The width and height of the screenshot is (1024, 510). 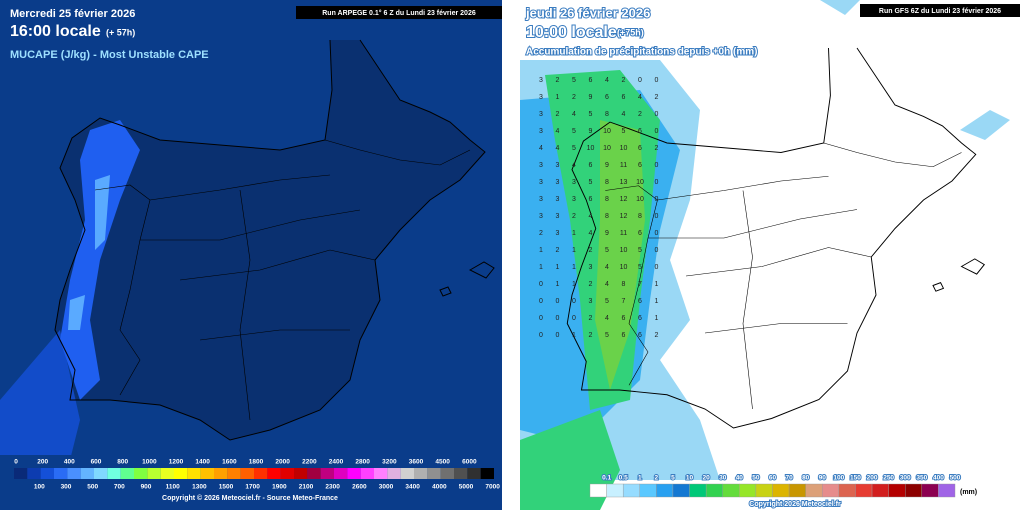 I want to click on legend-label: 2200, so click(x=309, y=462).